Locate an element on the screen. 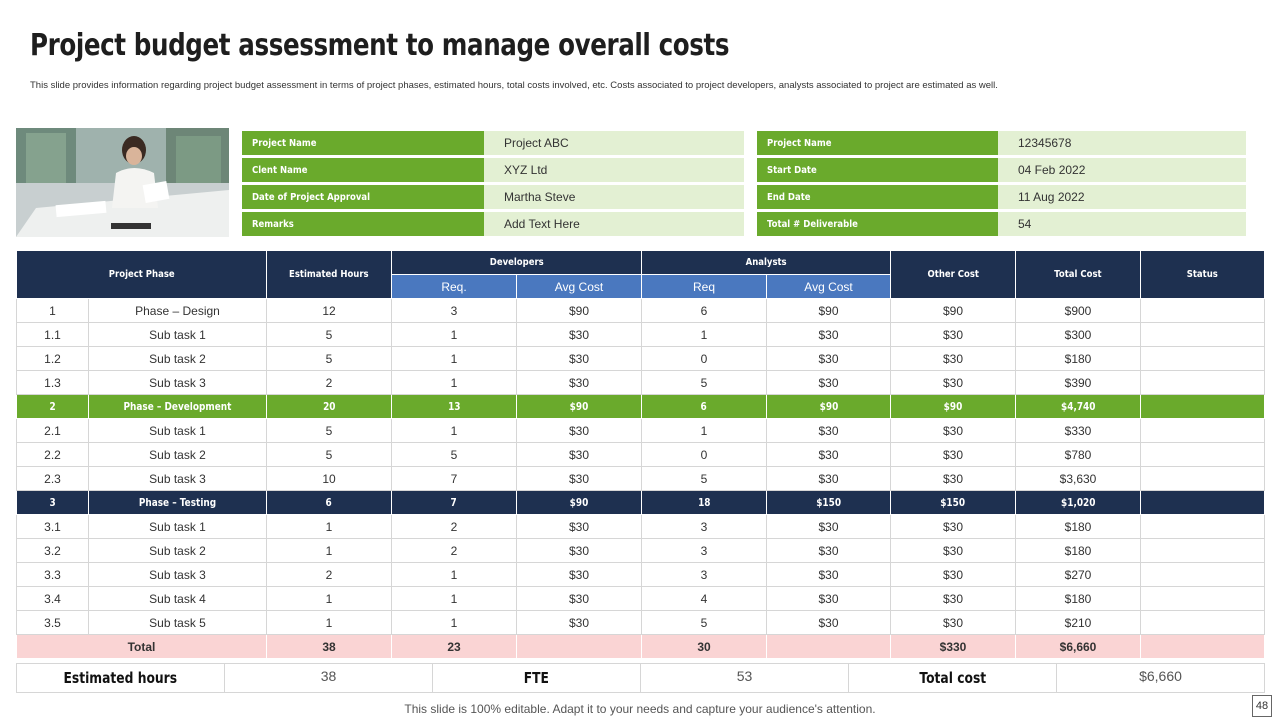  row-hours: 20 is located at coordinates (329, 406).